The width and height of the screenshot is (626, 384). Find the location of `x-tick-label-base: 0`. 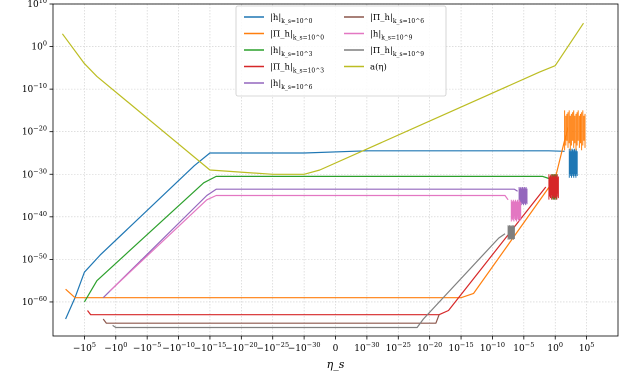

x-tick-label-base: 0 is located at coordinates (336, 349).